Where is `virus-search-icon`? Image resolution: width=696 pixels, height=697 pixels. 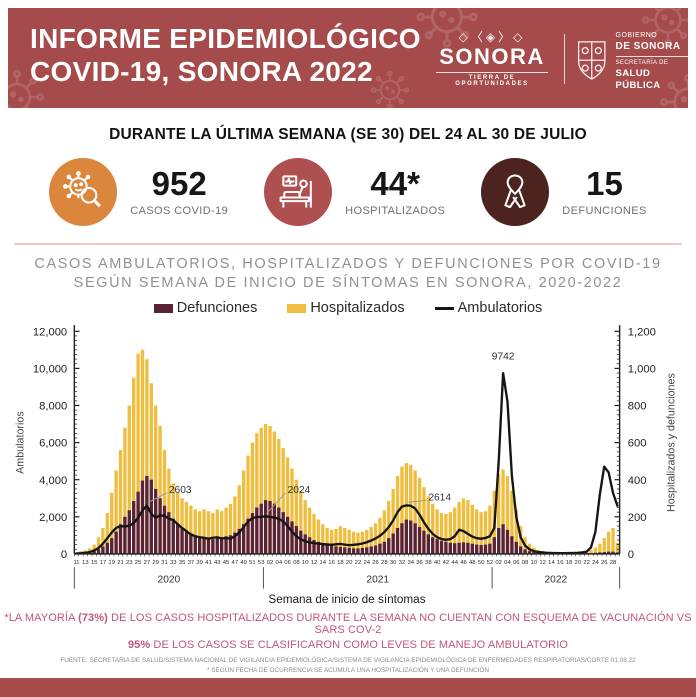
virus-search-icon is located at coordinates (82, 189).